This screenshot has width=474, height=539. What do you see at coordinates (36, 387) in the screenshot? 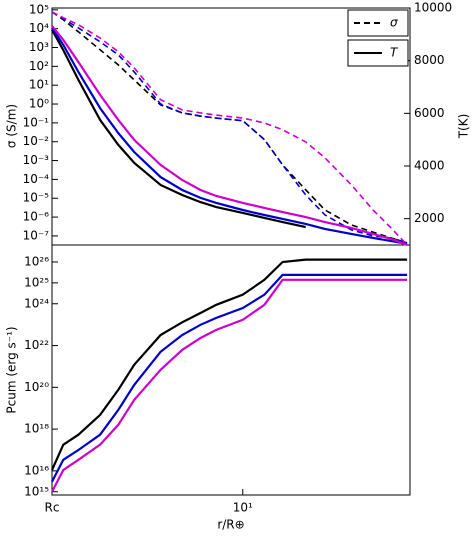
I see `y-tick-label: 10²⁰` at bounding box center [36, 387].